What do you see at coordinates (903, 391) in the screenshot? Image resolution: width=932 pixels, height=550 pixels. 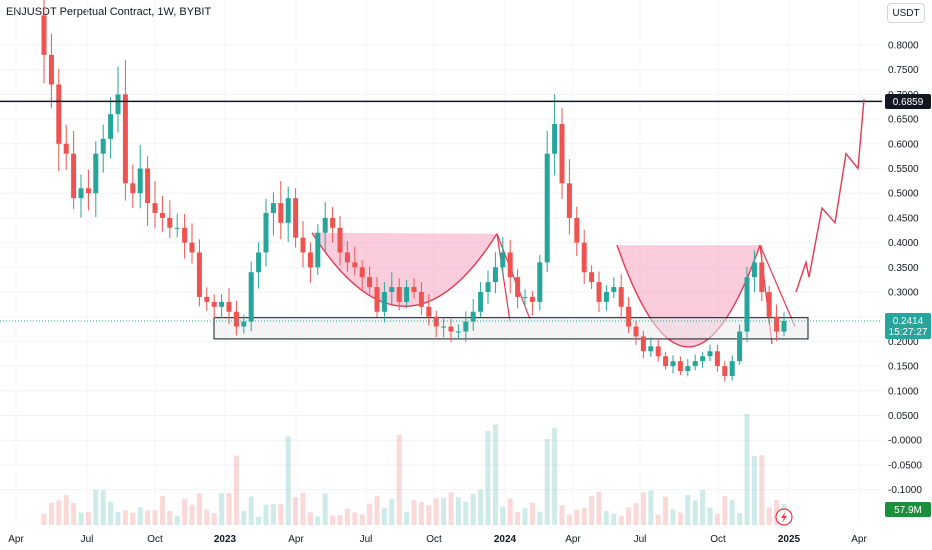 I see `price-tick-label: 0.1000` at bounding box center [903, 391].